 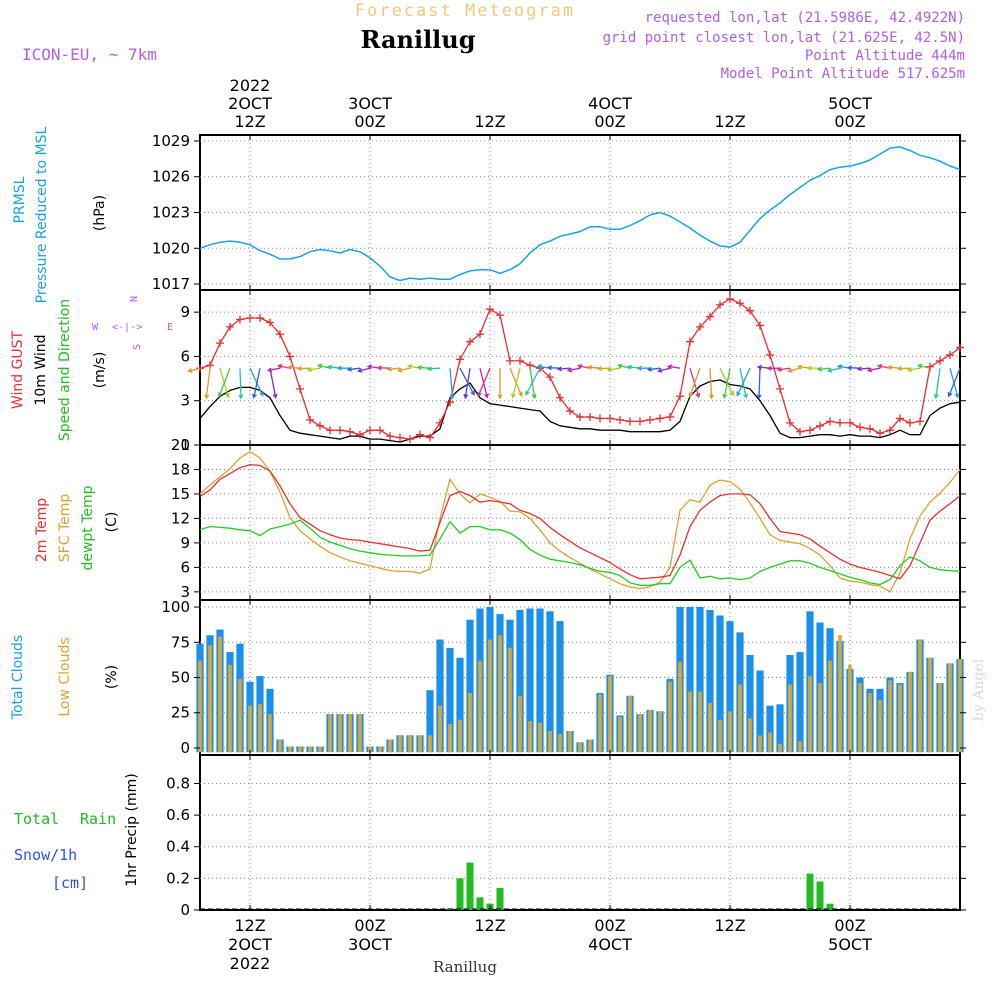 I want to click on top-time-label: 12Z, so click(x=729, y=121).